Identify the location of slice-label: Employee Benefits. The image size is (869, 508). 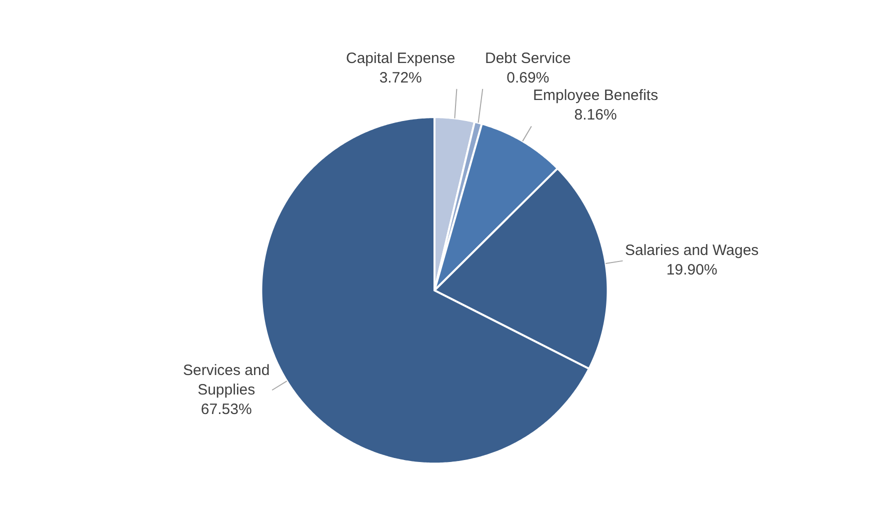
(595, 95).